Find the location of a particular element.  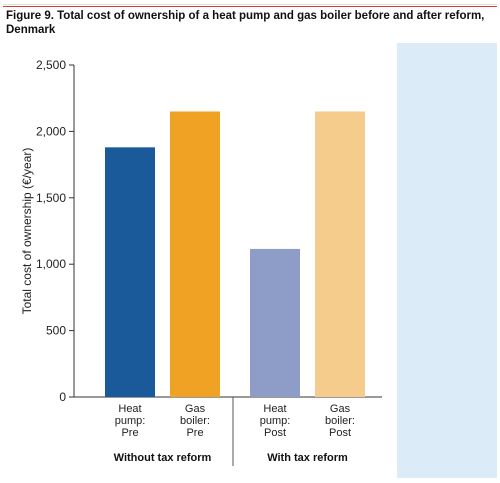

group-label: Without tax reform is located at coordinates (163, 458).